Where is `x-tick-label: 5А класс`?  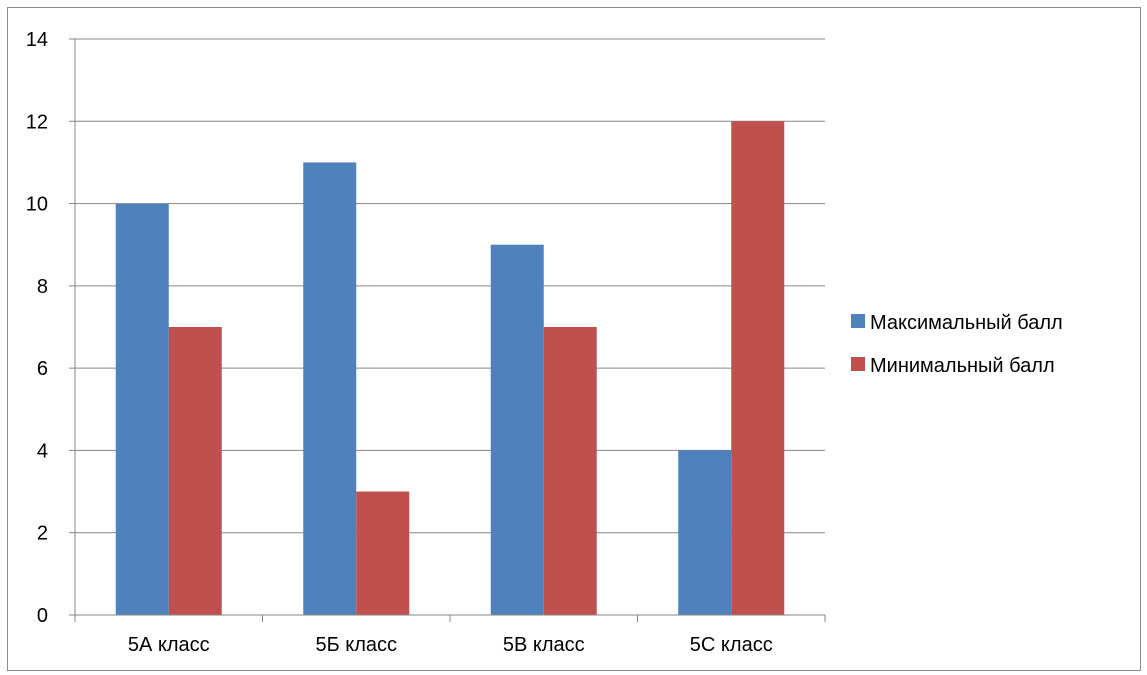
x-tick-label: 5А класс is located at coordinates (169, 645).